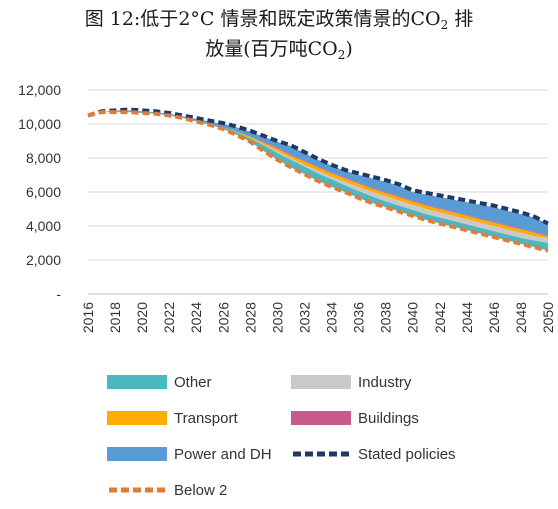 The height and width of the screenshot is (509, 558). What do you see at coordinates (196, 317) in the screenshot?
I see `x-tick-label: 2024` at bounding box center [196, 317].